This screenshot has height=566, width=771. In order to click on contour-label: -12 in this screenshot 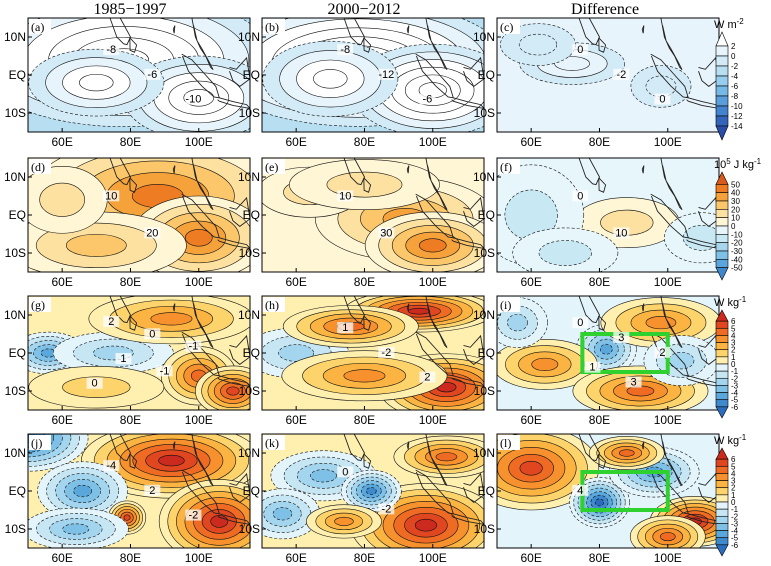, I will do `click(386, 75)`.